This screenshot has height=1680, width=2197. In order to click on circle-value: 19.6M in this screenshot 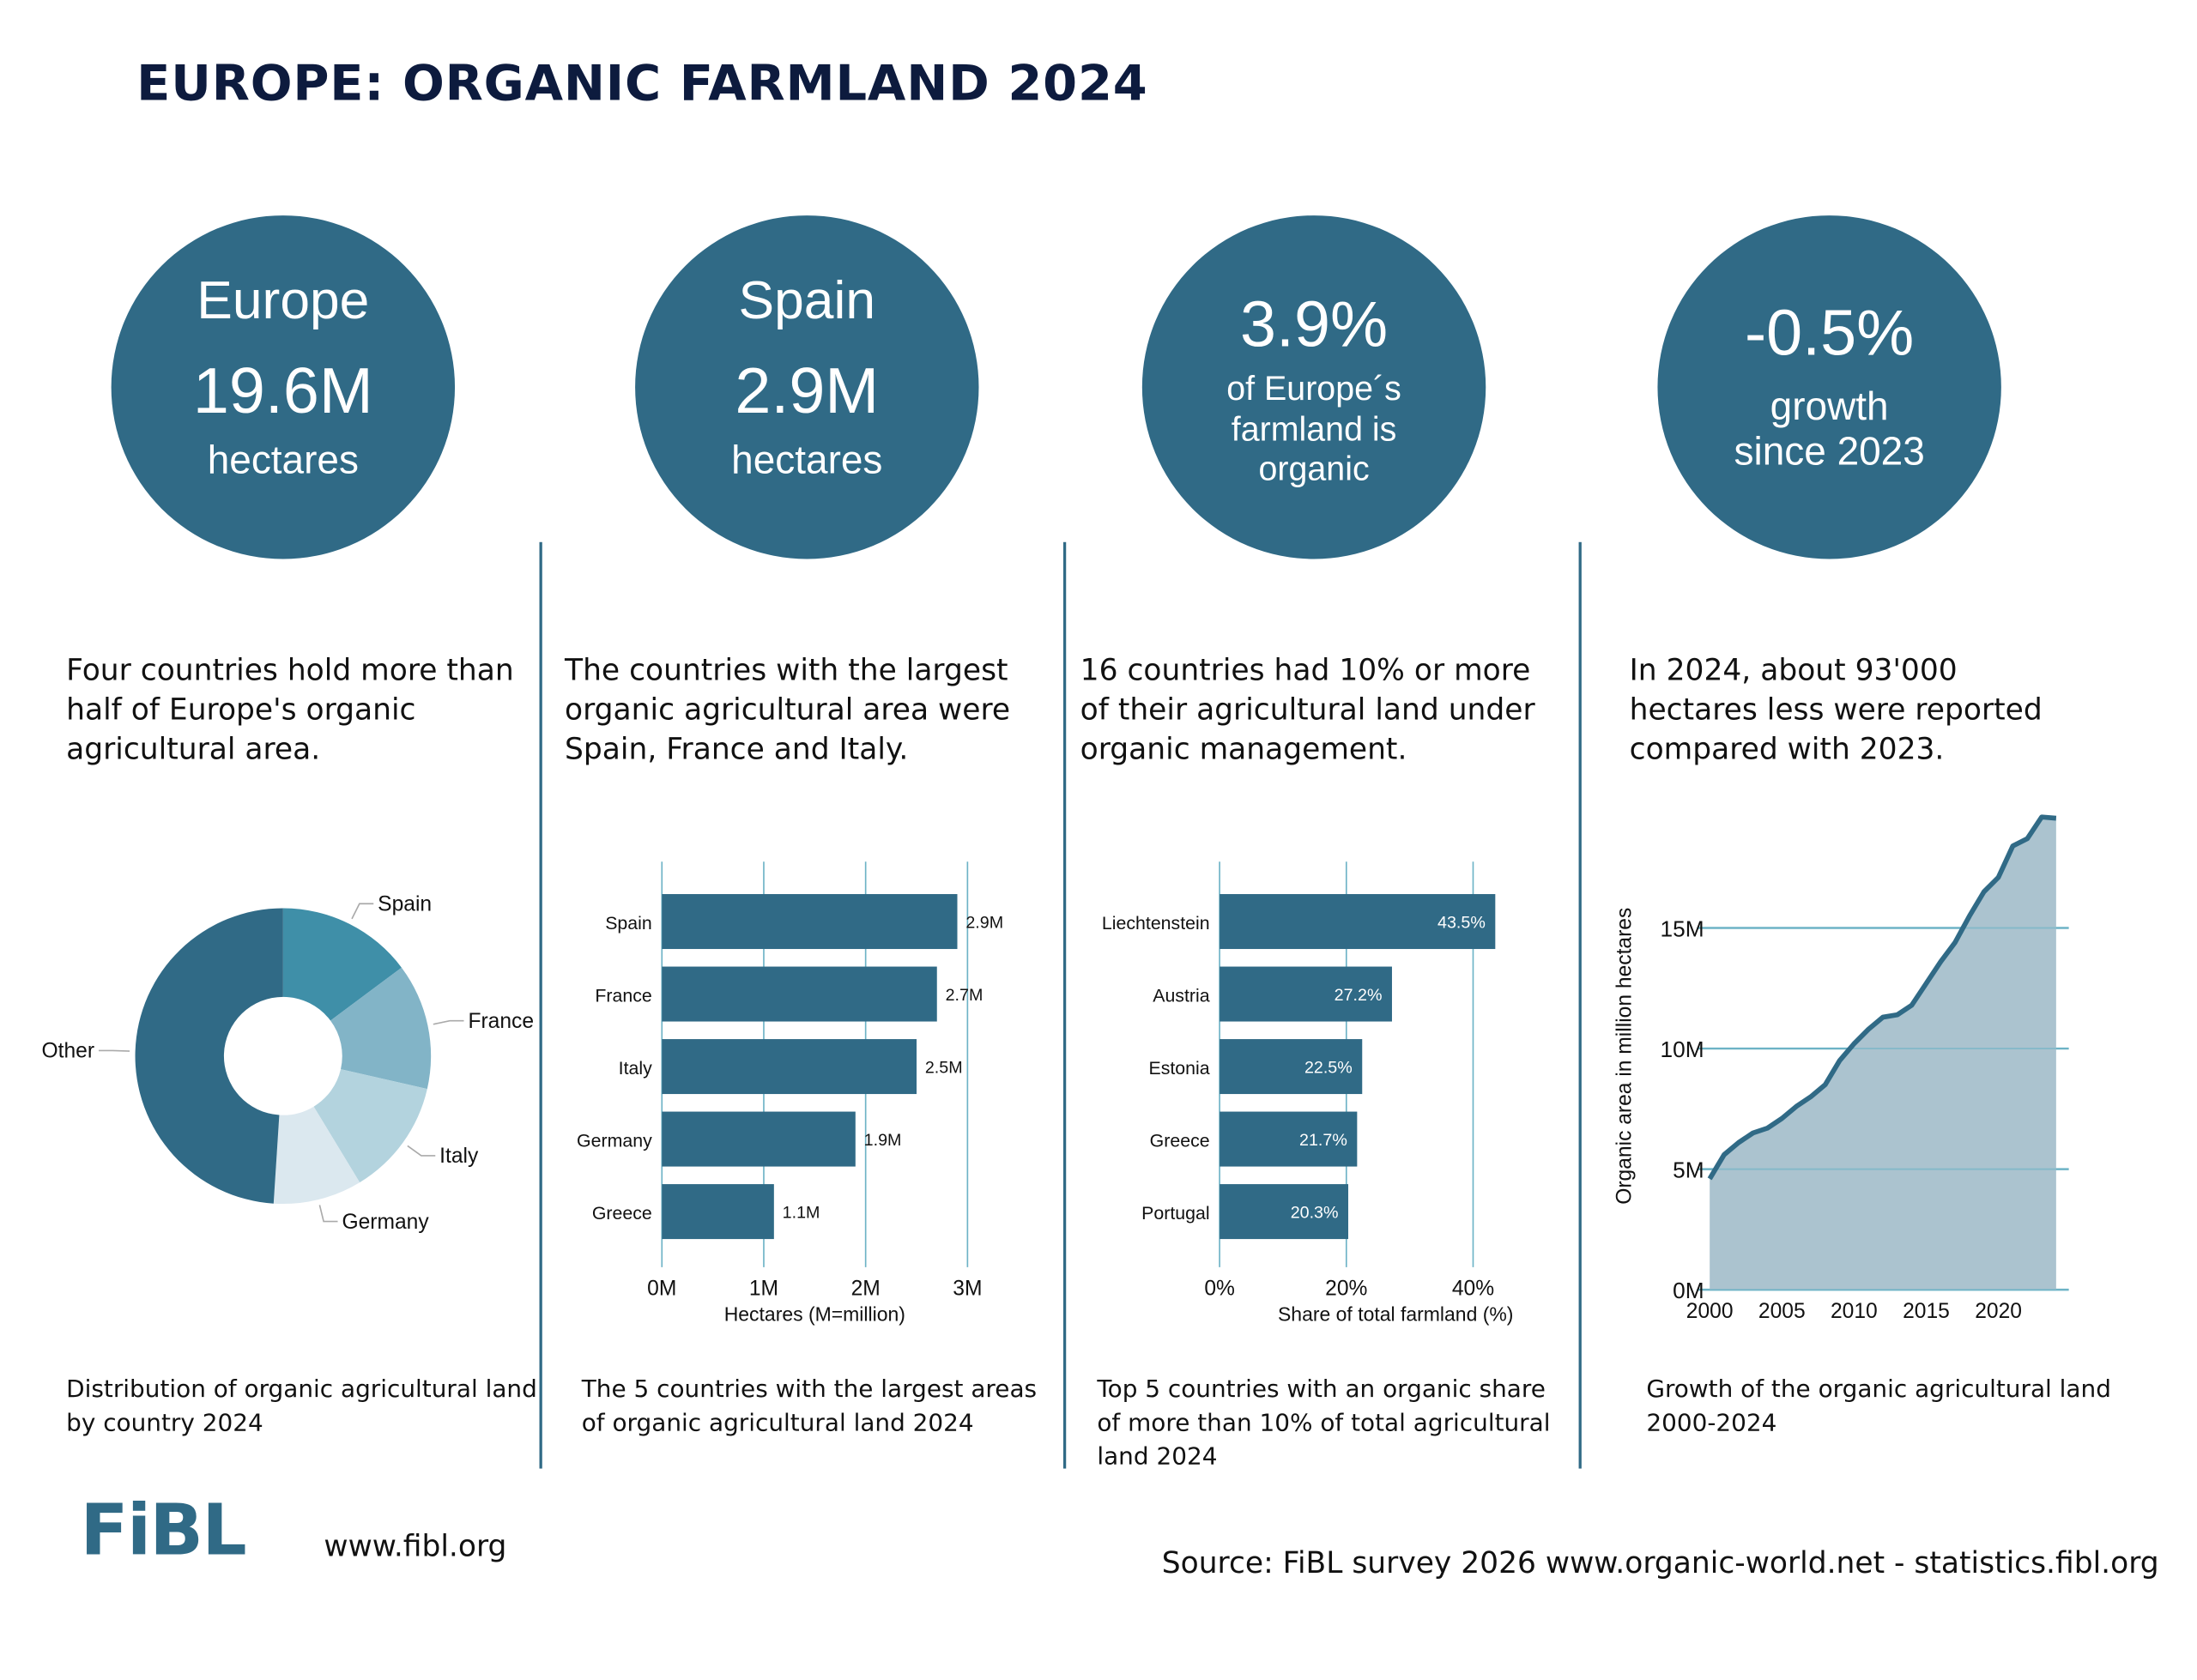, I will do `click(282, 390)`.